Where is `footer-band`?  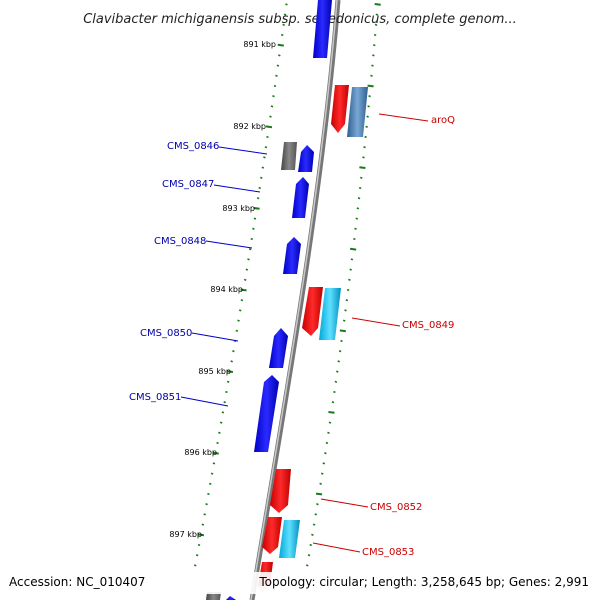
footer-band is located at coordinates (300, 583).